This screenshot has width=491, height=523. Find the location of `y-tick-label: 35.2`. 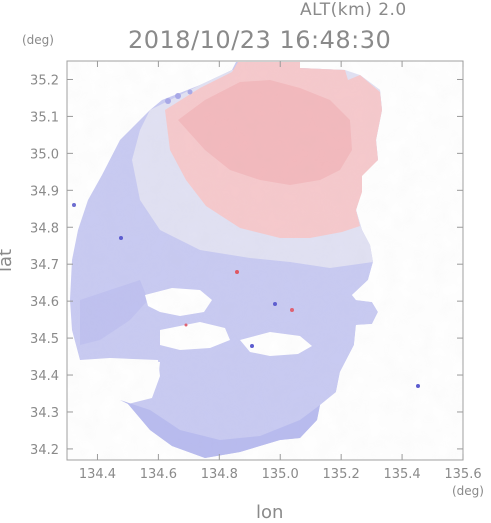

y-tick-label: 35.2 is located at coordinates (44, 80).